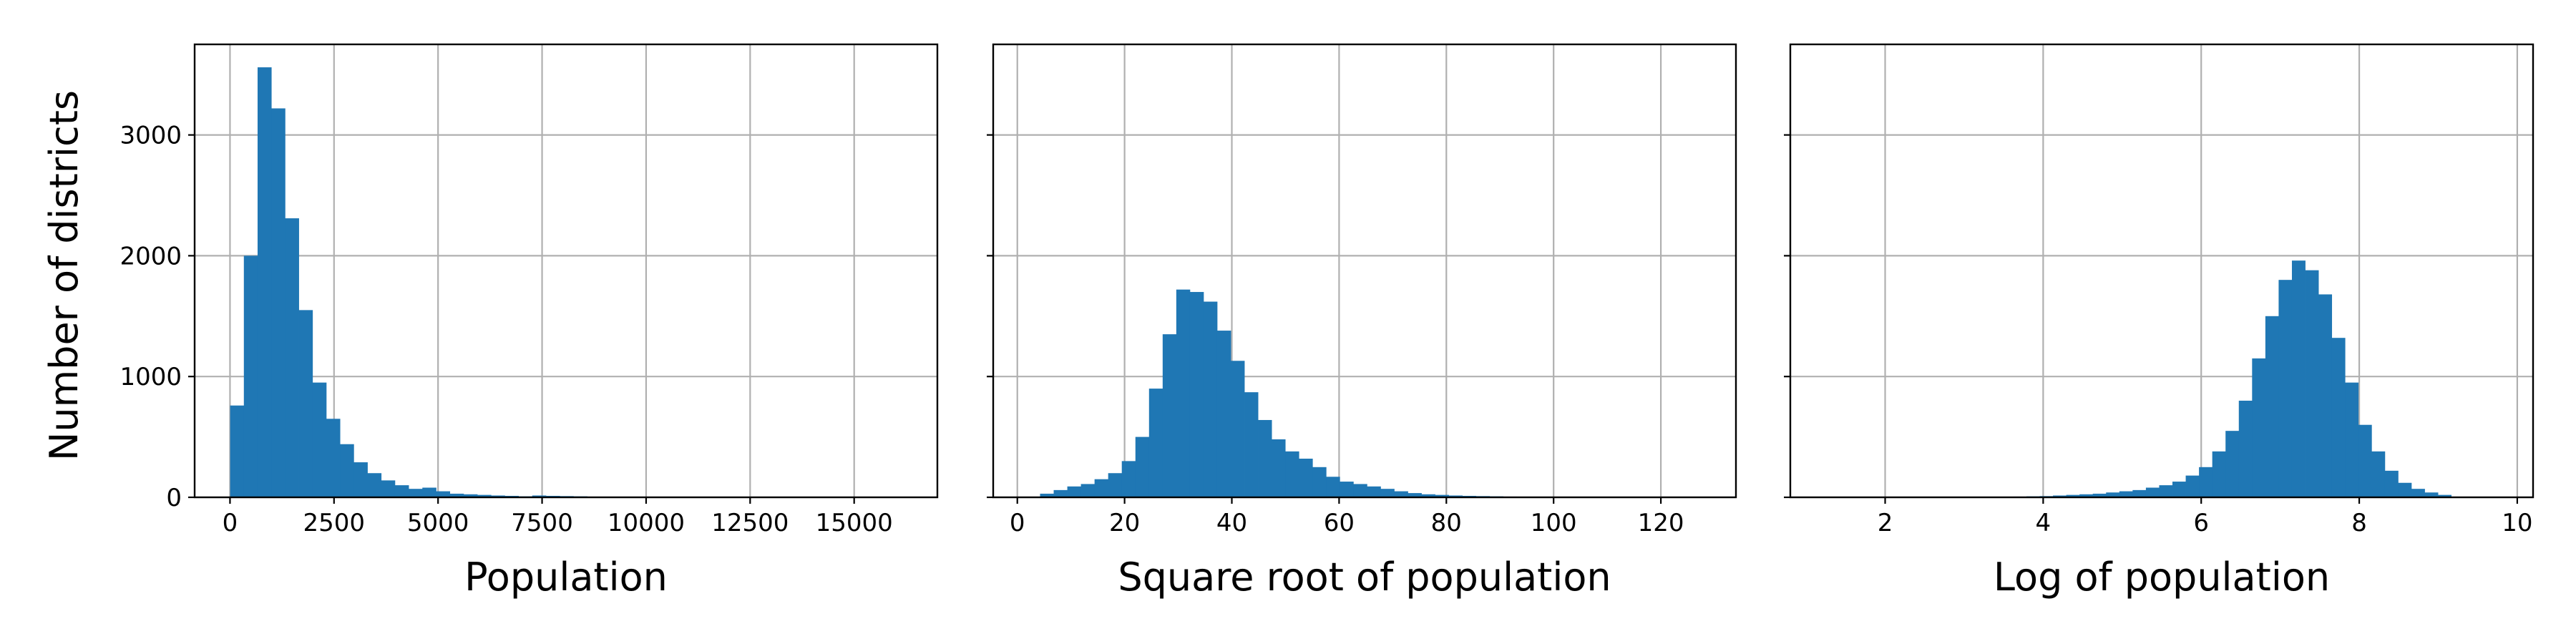  Describe the element at coordinates (542, 523) in the screenshot. I see `x-tick-label: 7500` at that location.